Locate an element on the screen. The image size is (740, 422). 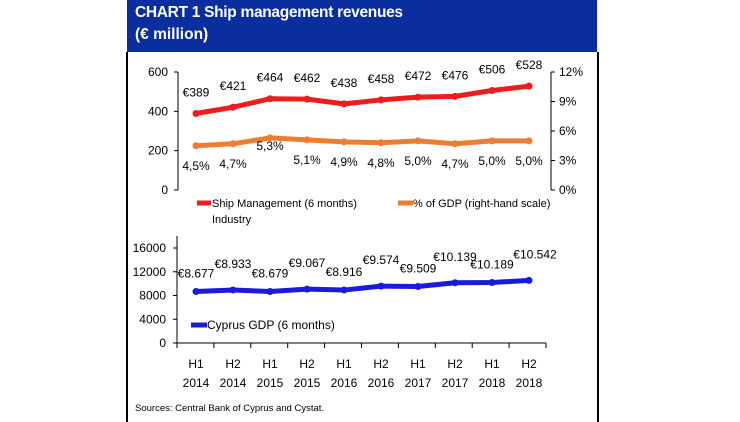
data-label: €472 is located at coordinates (418, 76).